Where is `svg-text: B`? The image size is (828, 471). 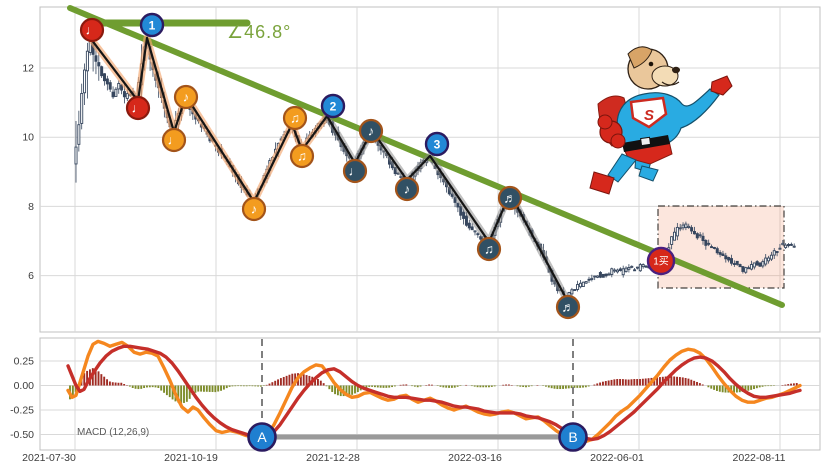 svg-text: B is located at coordinates (572, 437).